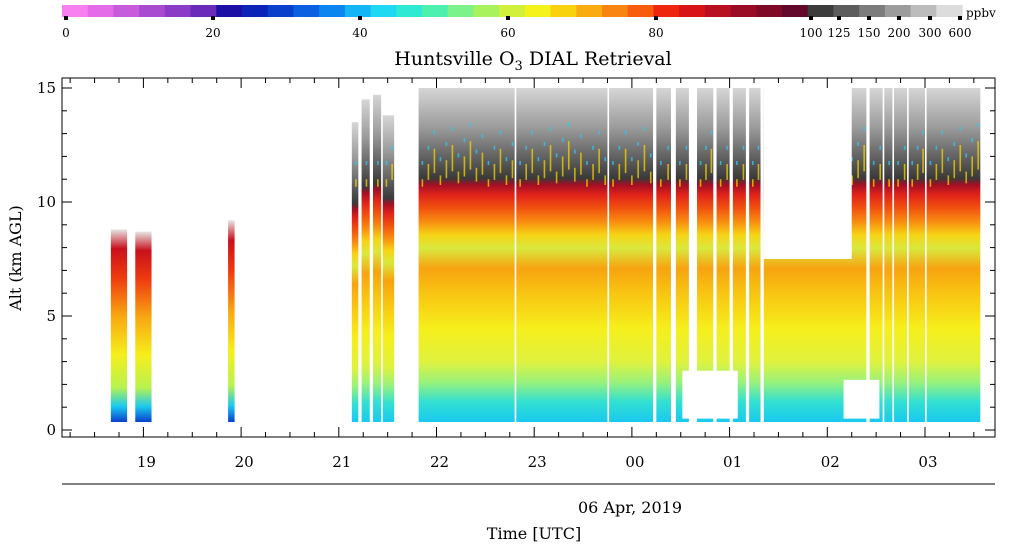  I want to click on colorbar-tick-label: 100, so click(811, 33).